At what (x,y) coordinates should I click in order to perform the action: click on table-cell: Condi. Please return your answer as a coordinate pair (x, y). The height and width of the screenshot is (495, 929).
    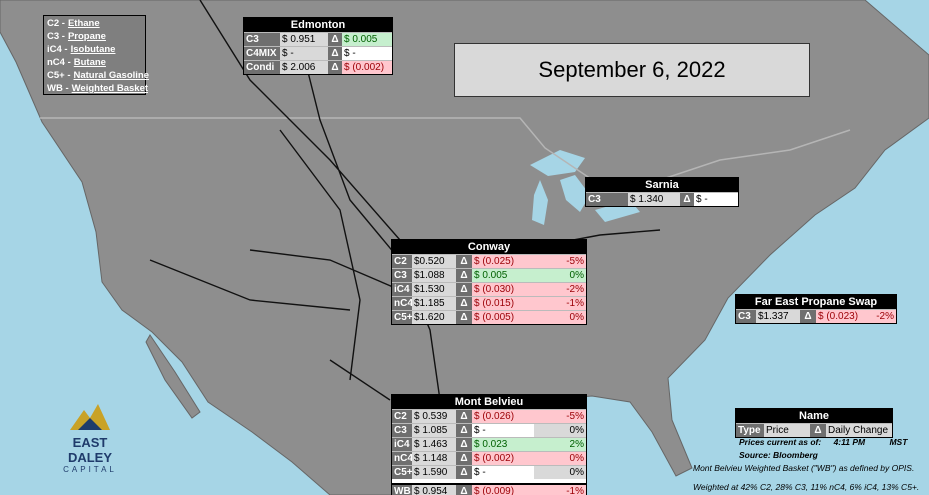
    Looking at the image, I should click on (262, 67).